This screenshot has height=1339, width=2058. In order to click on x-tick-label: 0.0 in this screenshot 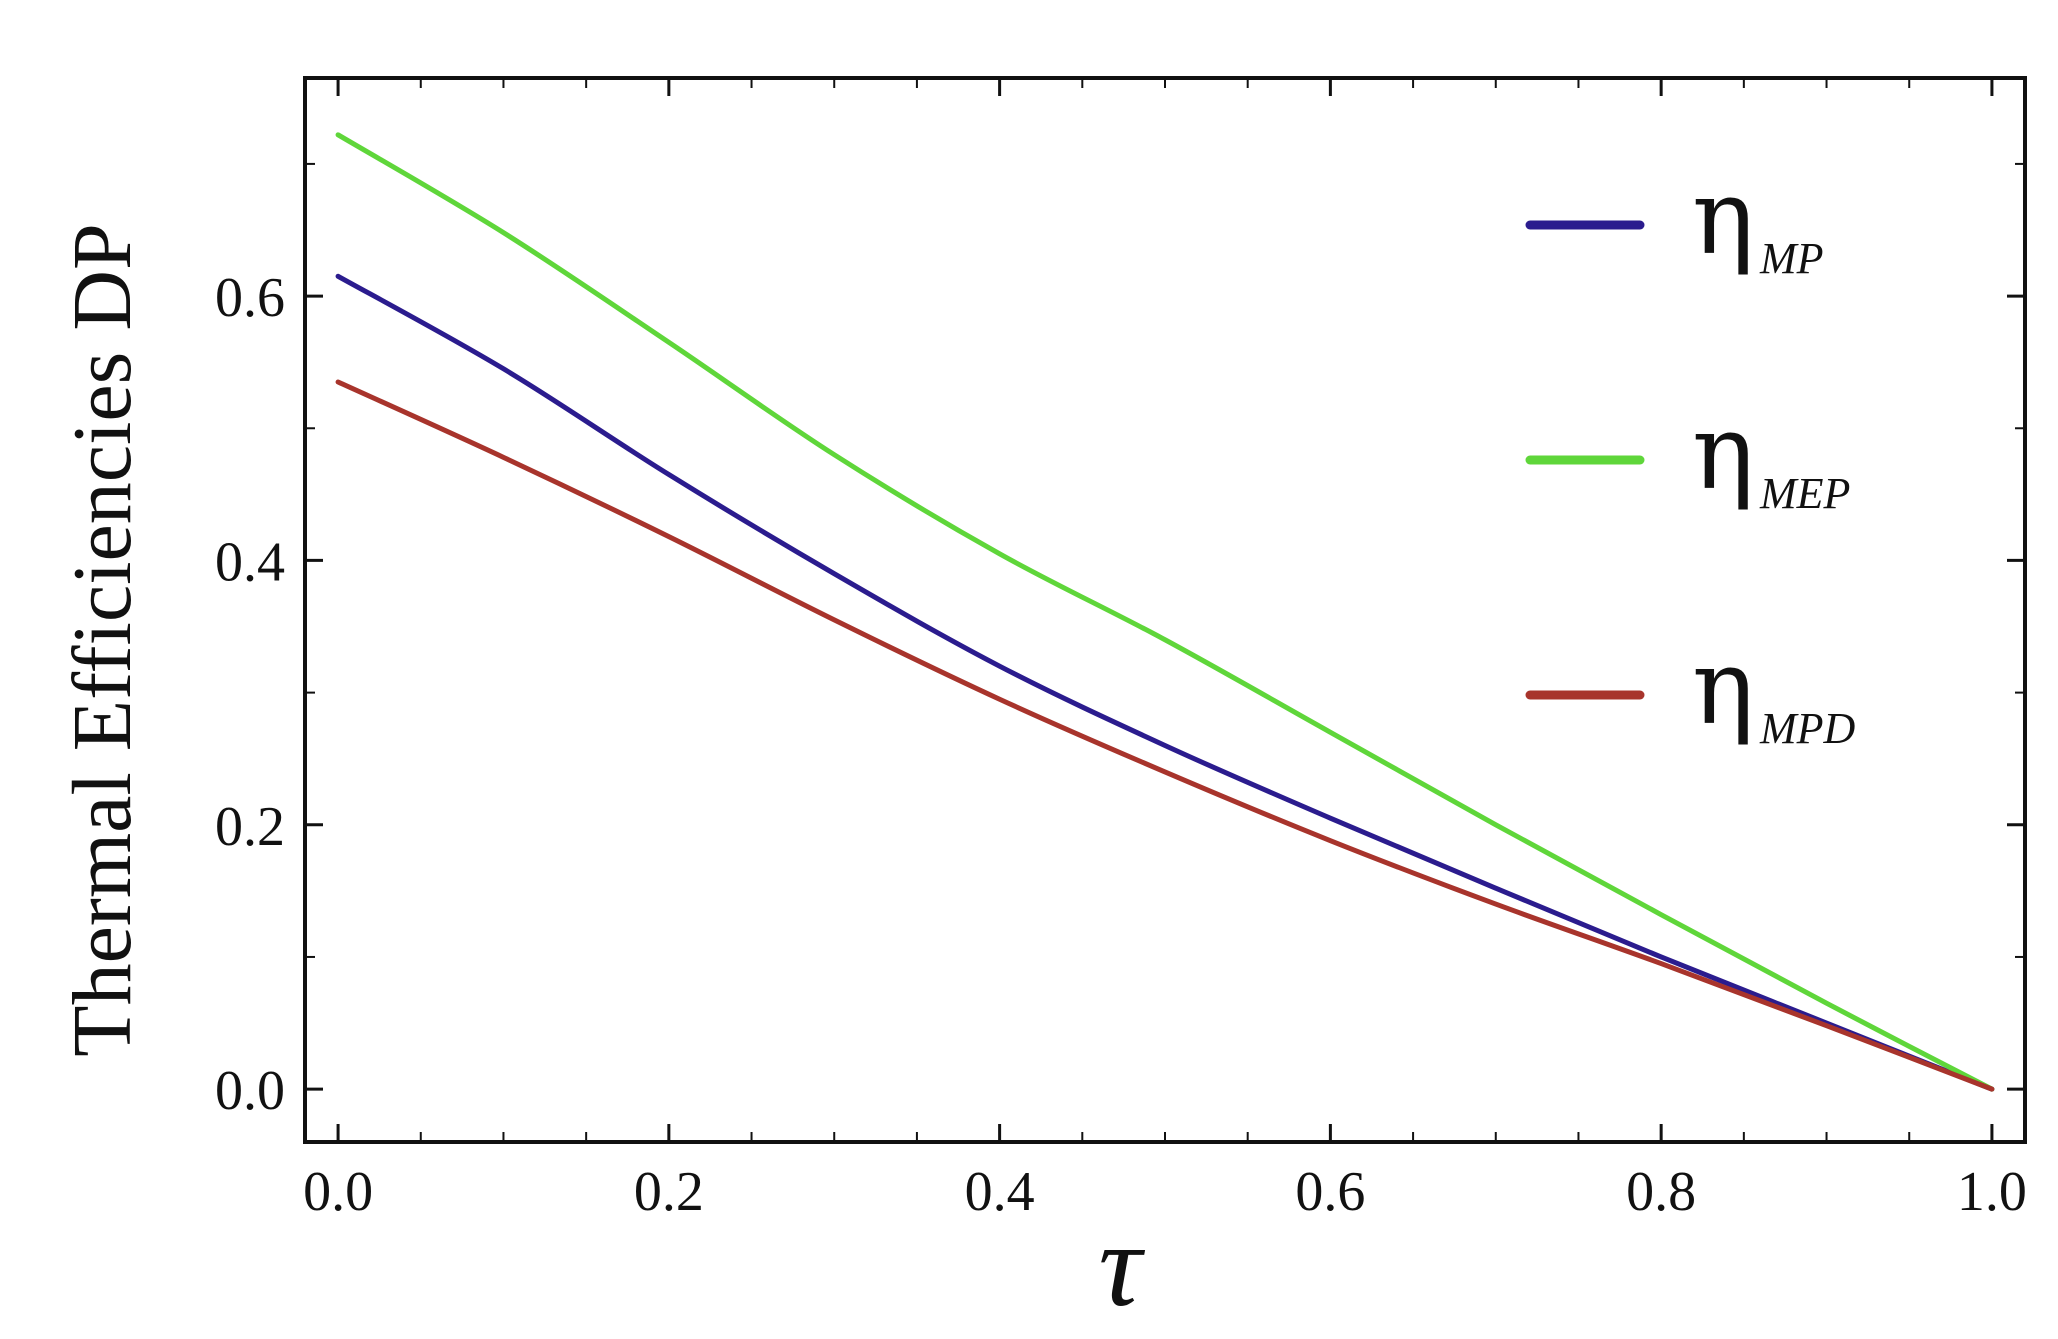, I will do `click(338, 1192)`.